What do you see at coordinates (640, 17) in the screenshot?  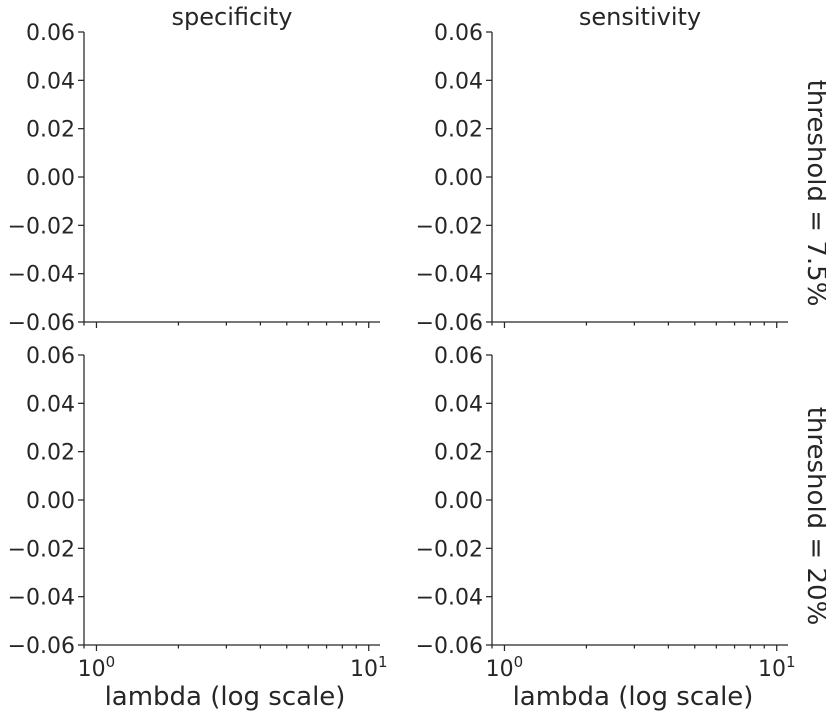 I see `column-title: sensitivity` at bounding box center [640, 17].